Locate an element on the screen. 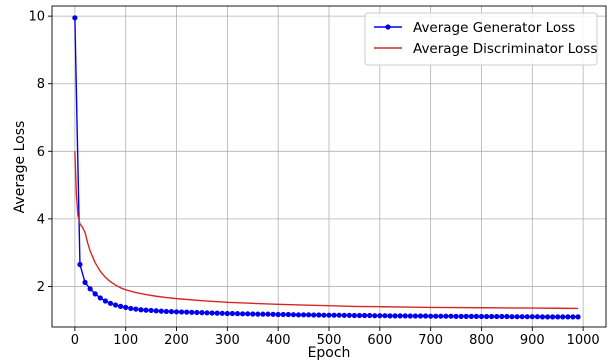 This screenshot has height=361, width=608. y-tick-label-0: 2 is located at coordinates (41, 287).